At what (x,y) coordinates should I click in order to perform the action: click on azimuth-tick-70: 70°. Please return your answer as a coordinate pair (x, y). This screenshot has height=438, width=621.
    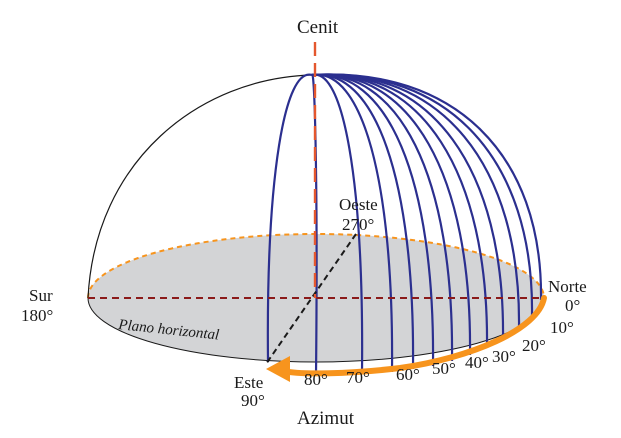
    Looking at the image, I should click on (358, 377).